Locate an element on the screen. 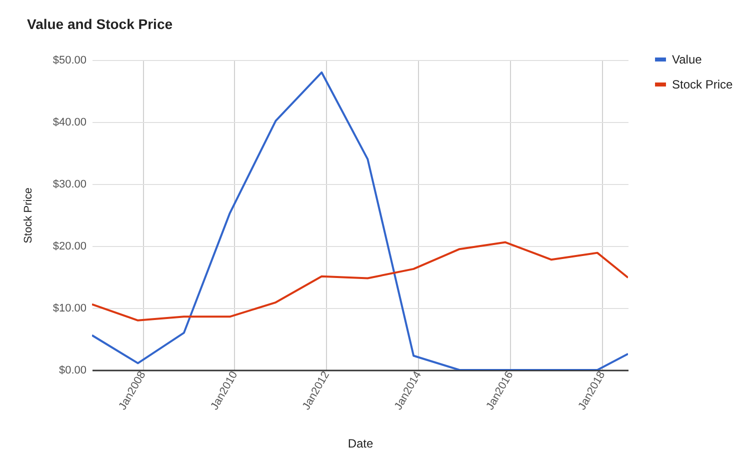 This screenshot has height=469, width=751. line-series is located at coordinates (360, 281).